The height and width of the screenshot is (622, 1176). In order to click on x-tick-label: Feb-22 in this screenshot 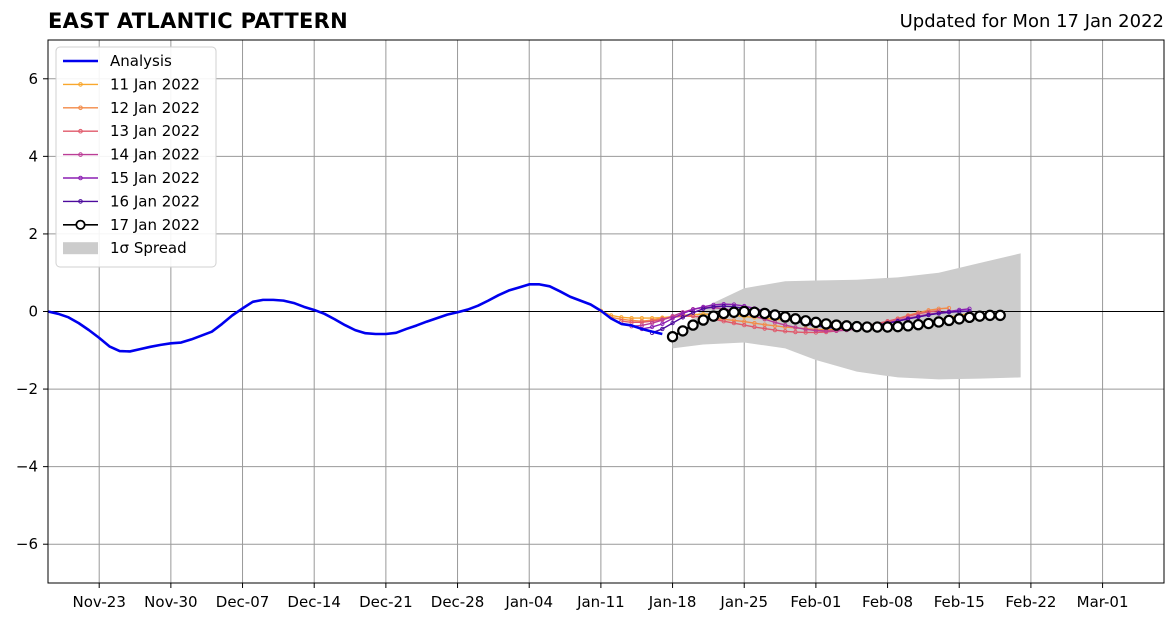, I will do `click(1030, 602)`.